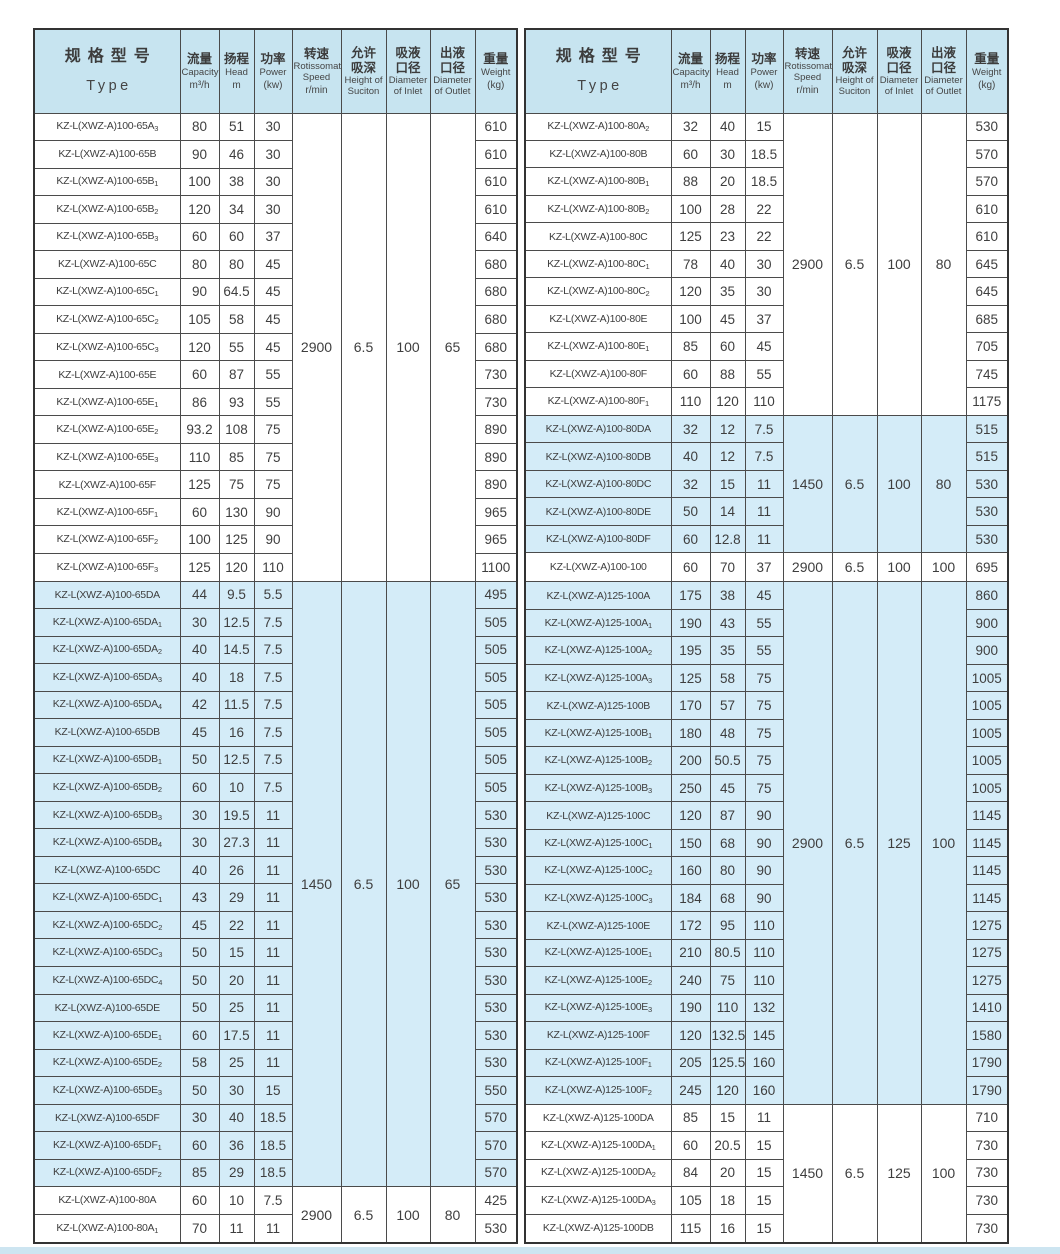 Image resolution: width=1060 pixels, height=1254 pixels. What do you see at coordinates (807, 1173) in the screenshot?
I see `speed-cell: 1450` at bounding box center [807, 1173].